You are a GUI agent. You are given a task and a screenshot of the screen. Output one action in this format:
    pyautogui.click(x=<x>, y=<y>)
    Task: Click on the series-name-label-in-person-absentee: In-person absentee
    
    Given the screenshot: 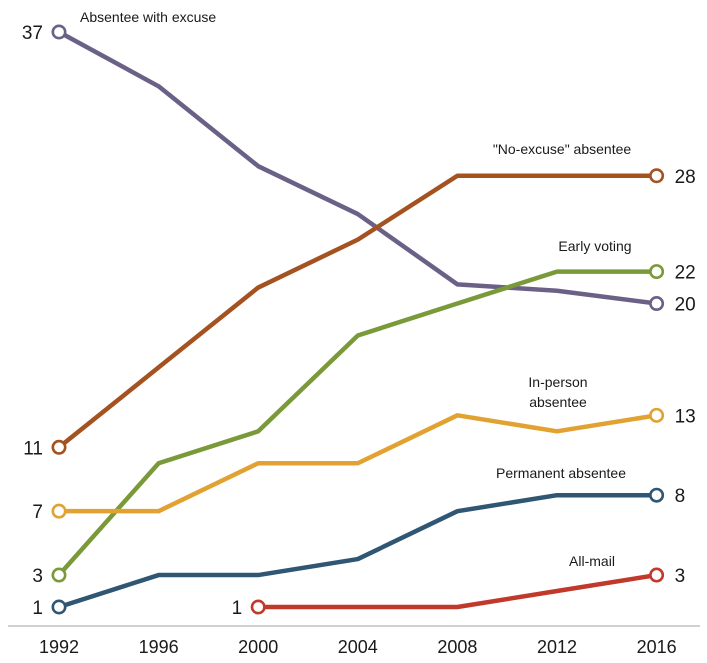 What is the action you would take?
    pyautogui.click(x=557, y=392)
    